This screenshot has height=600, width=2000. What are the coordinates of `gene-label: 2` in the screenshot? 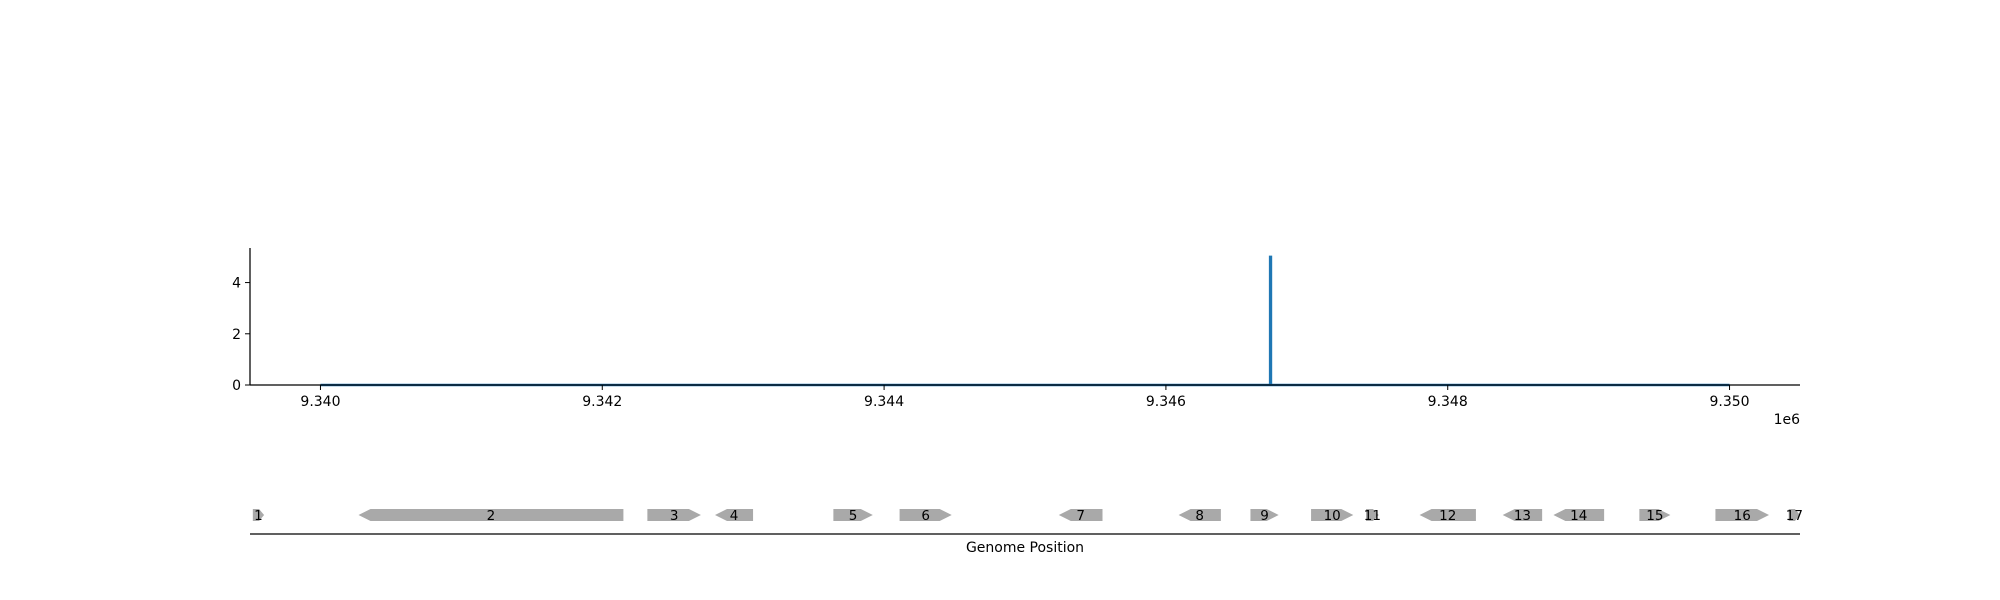 It's located at (491, 516).